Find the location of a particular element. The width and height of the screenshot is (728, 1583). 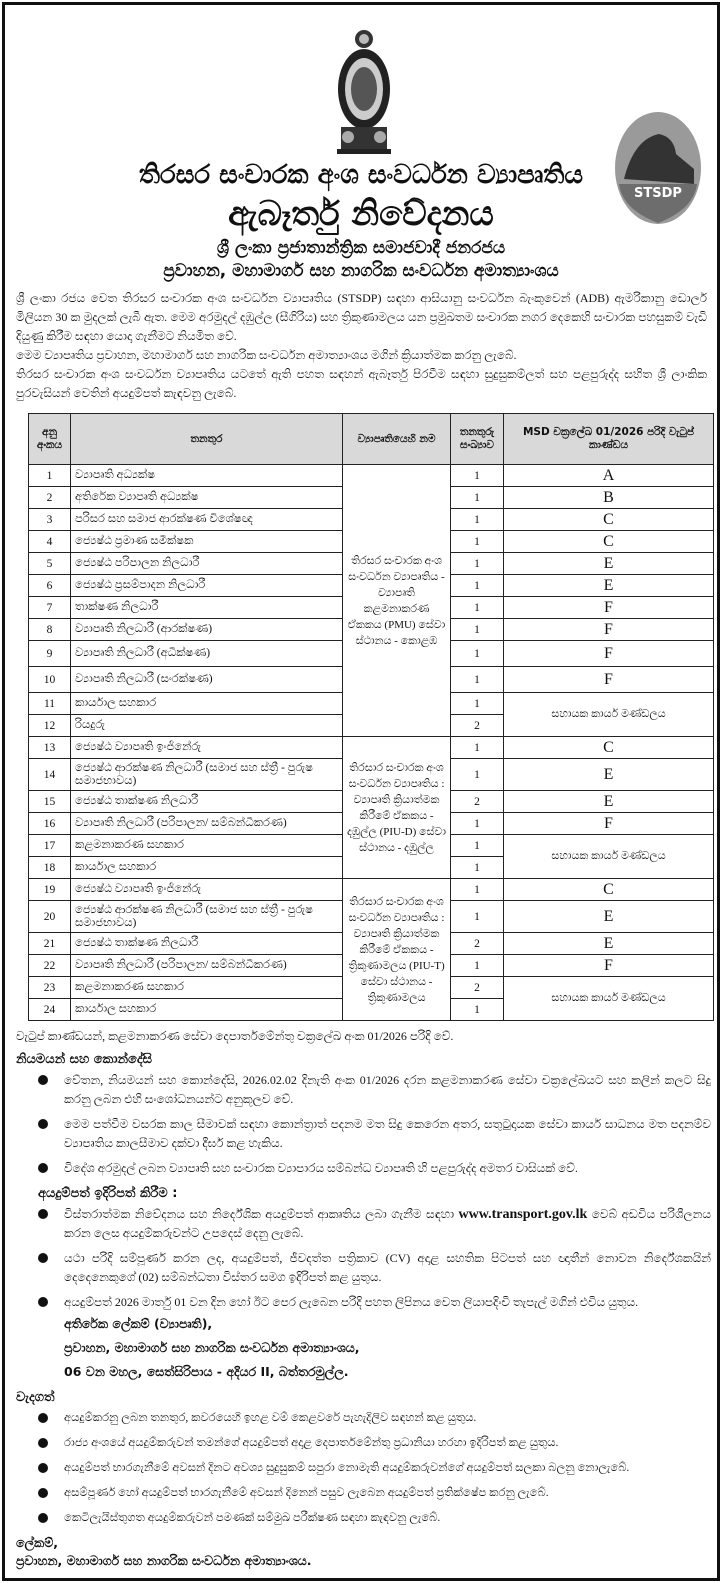

header-salary-grade: MSD චක්‍රලේඛ 01/2026 පරිදි වැටුප් කාණ්ඩය is located at coordinates (608, 439).